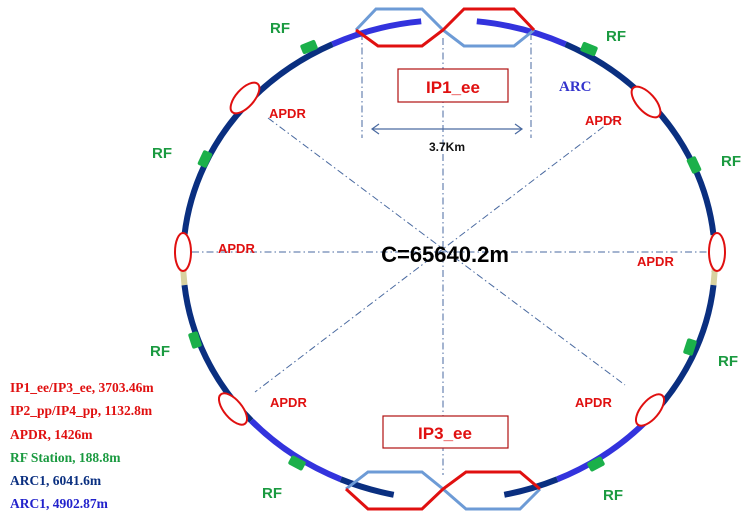  What do you see at coordinates (731, 161) in the screenshot?
I see `rf-label-right-upper: RF` at bounding box center [731, 161].